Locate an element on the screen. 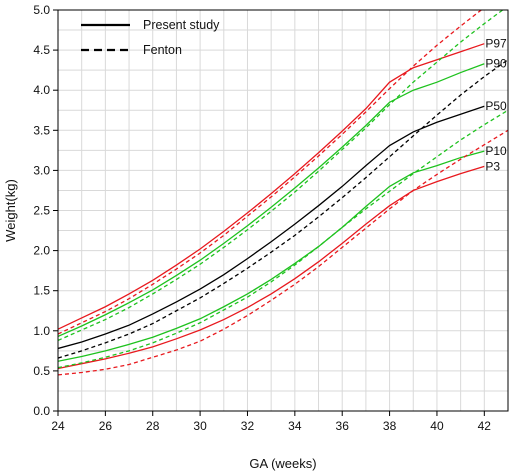 The width and height of the screenshot is (510, 474). curve-label-p97: P97 is located at coordinates (496, 44).